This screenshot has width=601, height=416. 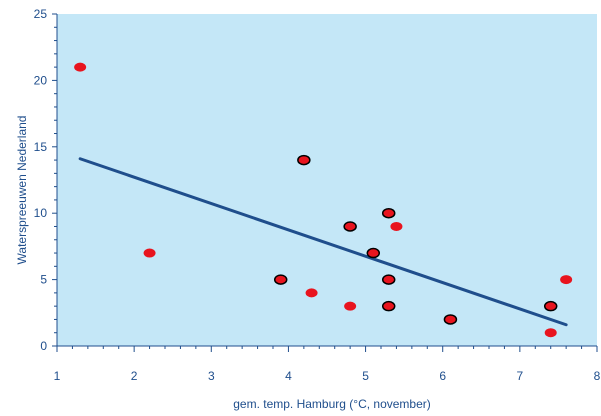 What do you see at coordinates (41, 213) in the screenshot?
I see `y-tick-label: 10` at bounding box center [41, 213].